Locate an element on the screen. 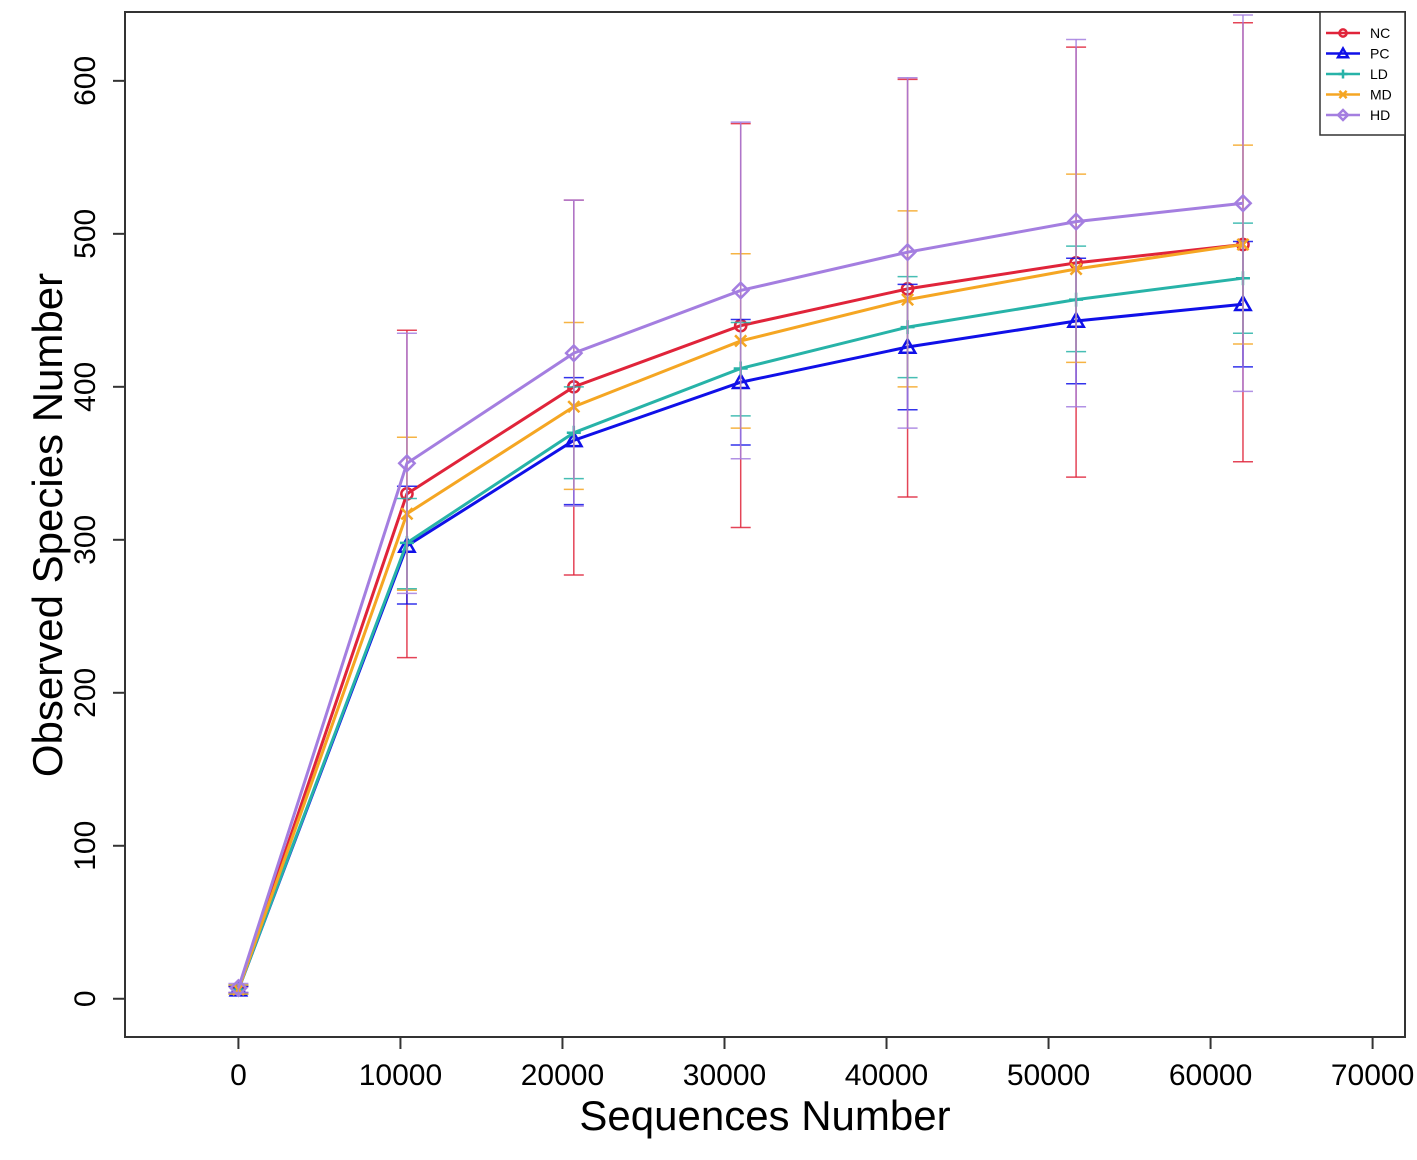  y-tick-label: 200 is located at coordinates (85, 693).